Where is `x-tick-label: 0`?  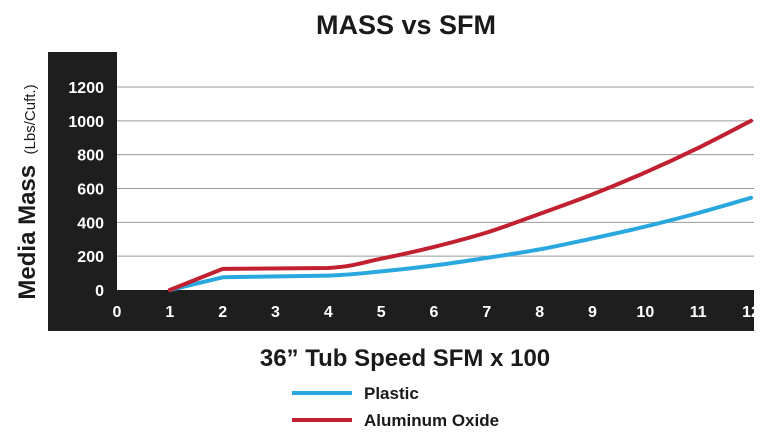 x-tick-label: 0 is located at coordinates (117, 312).